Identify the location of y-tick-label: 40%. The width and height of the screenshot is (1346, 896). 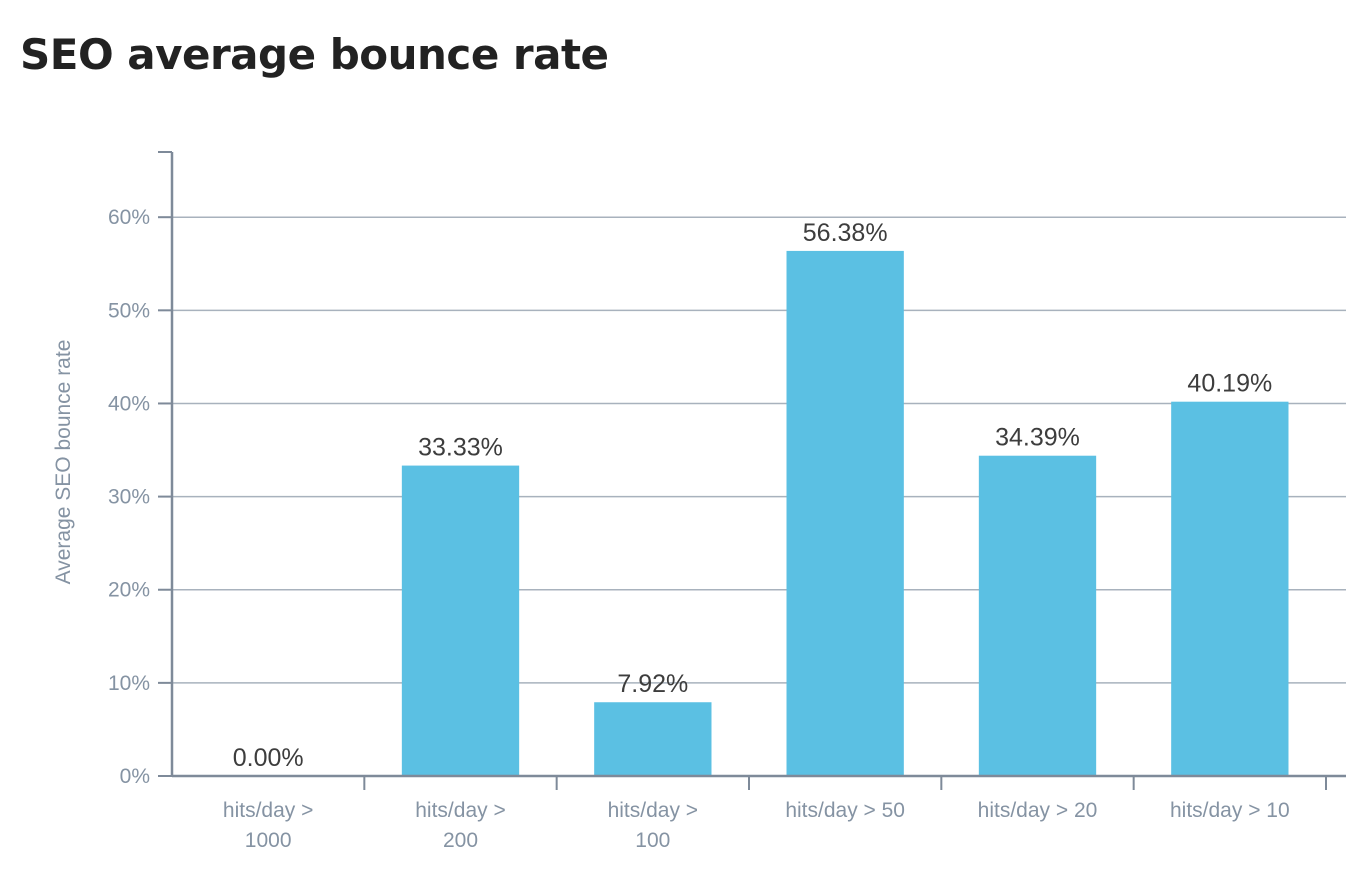
(129, 403).